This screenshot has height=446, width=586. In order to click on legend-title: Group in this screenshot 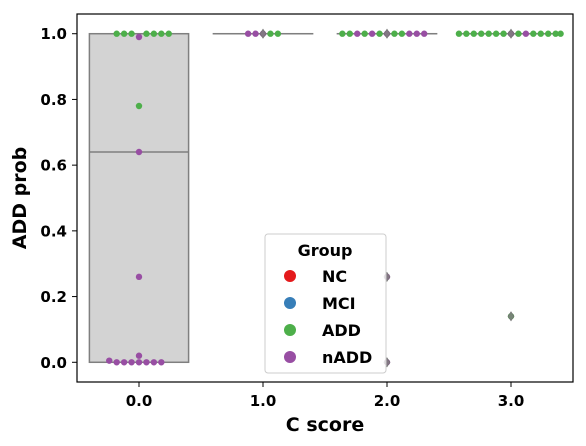, I will do `click(325, 250)`.